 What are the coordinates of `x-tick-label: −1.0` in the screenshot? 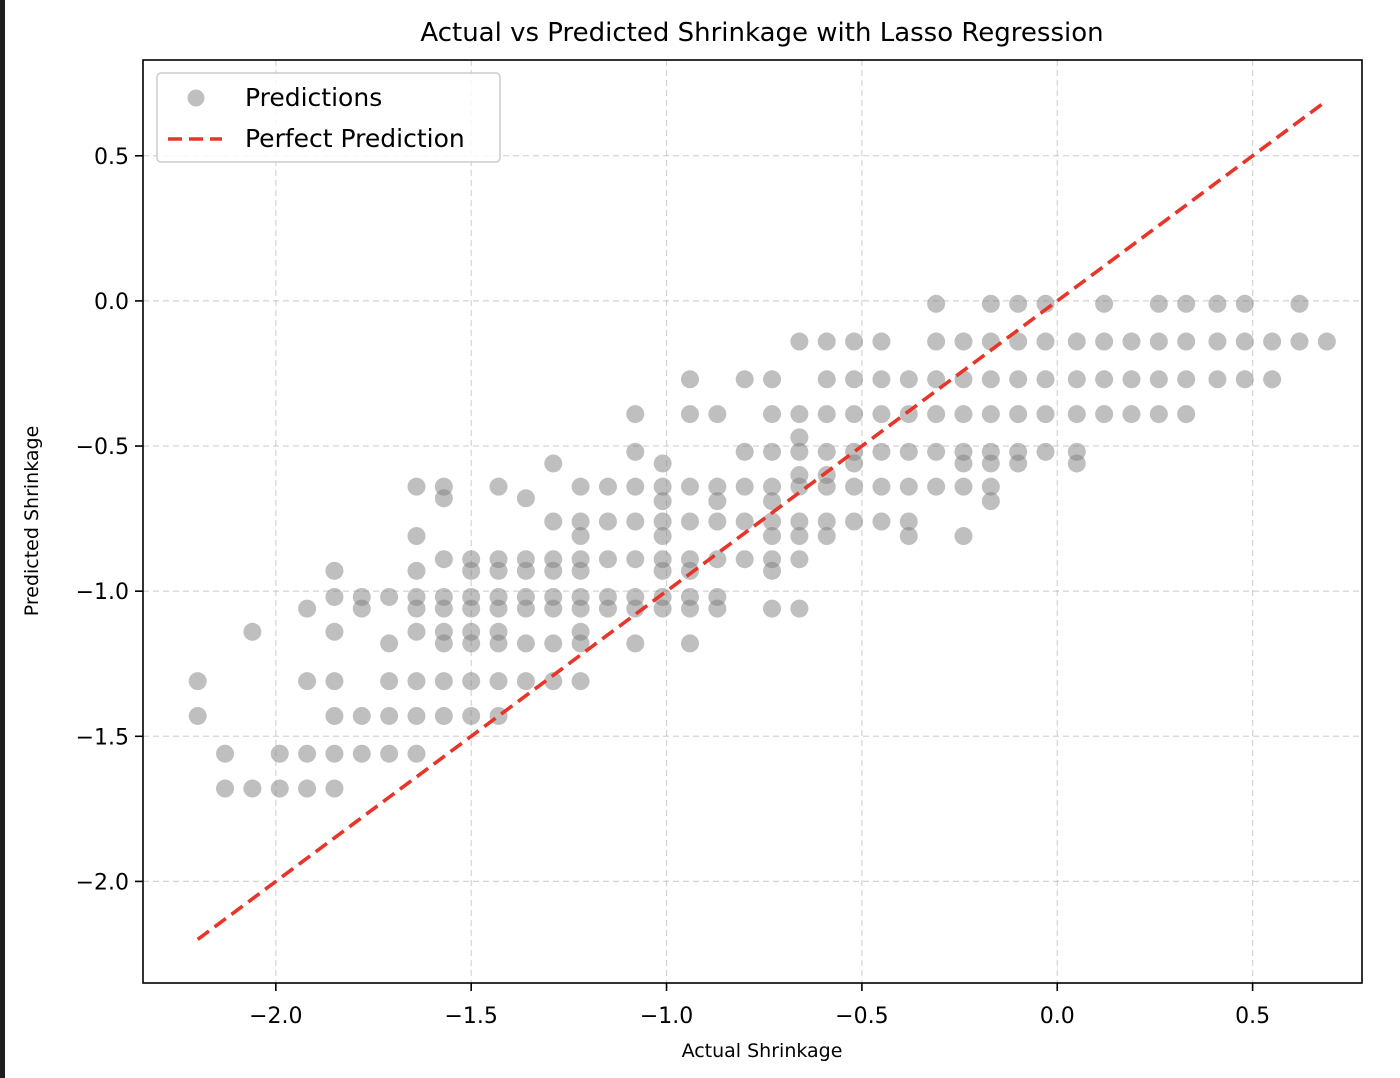 It's located at (666, 1016).